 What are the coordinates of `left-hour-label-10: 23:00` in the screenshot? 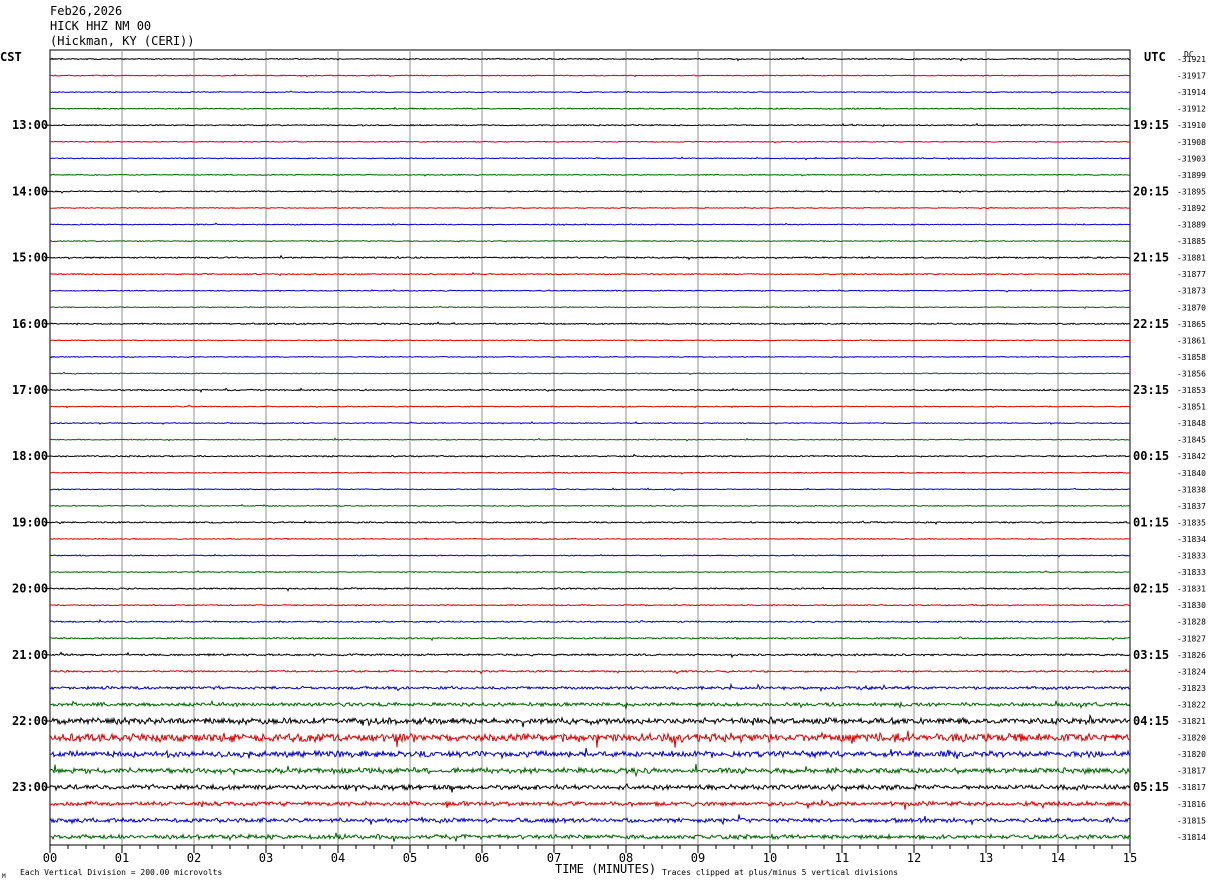 It's located at (30, 787).